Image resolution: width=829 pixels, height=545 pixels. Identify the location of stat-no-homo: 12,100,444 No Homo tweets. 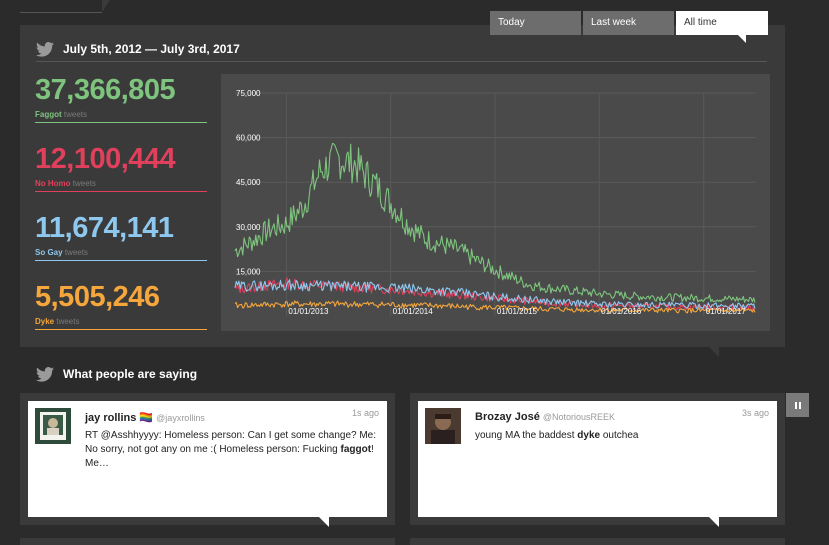
(121, 167).